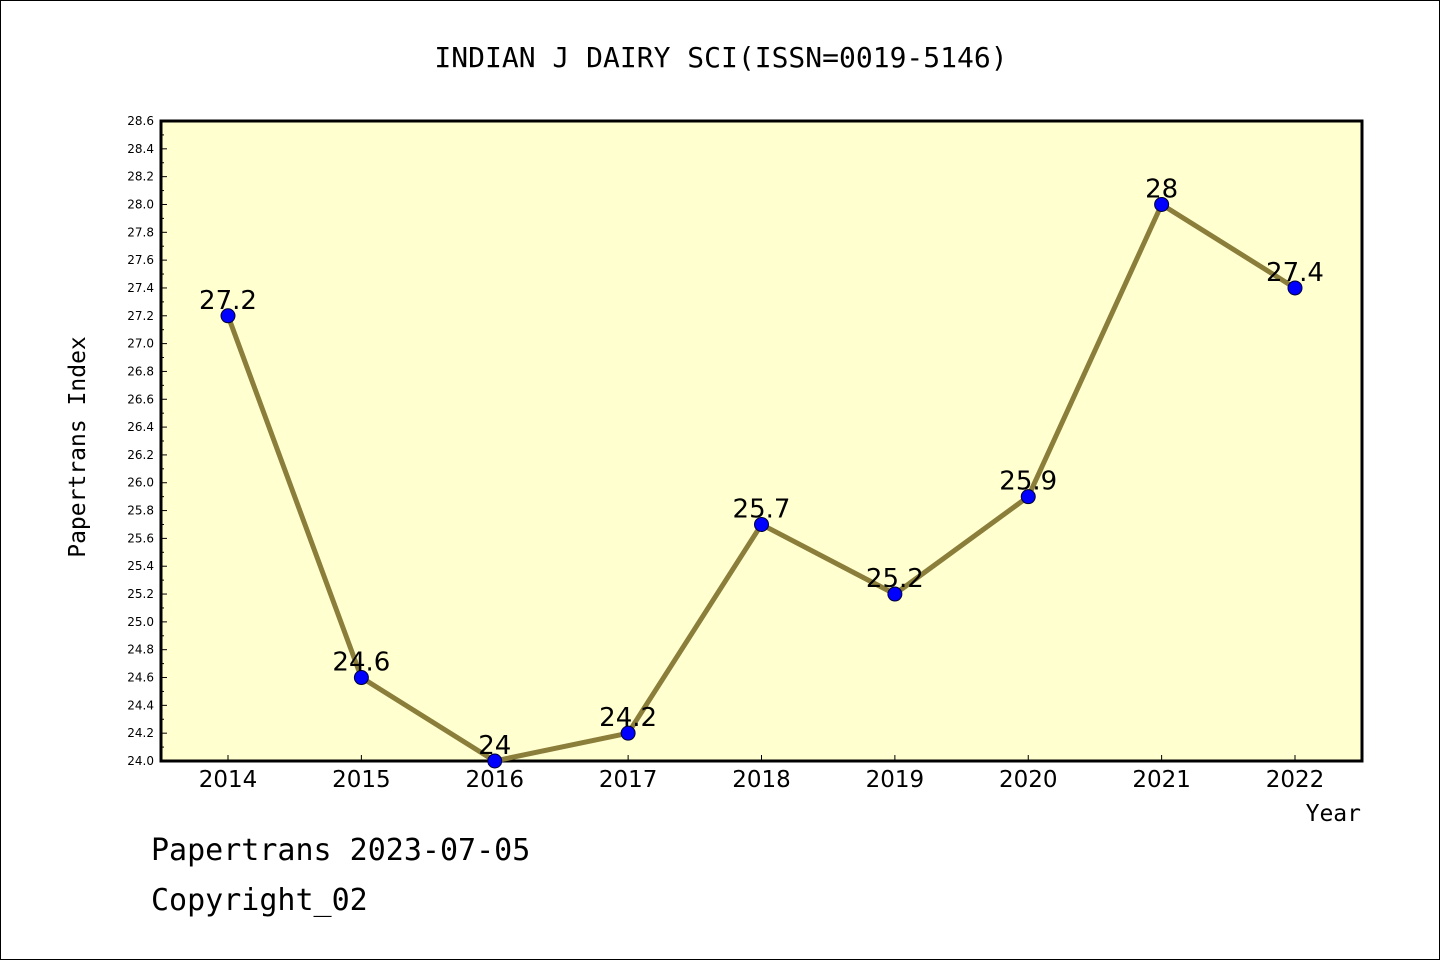  Describe the element at coordinates (140, 650) in the screenshot. I see `y-tick-label: 24.8` at that location.